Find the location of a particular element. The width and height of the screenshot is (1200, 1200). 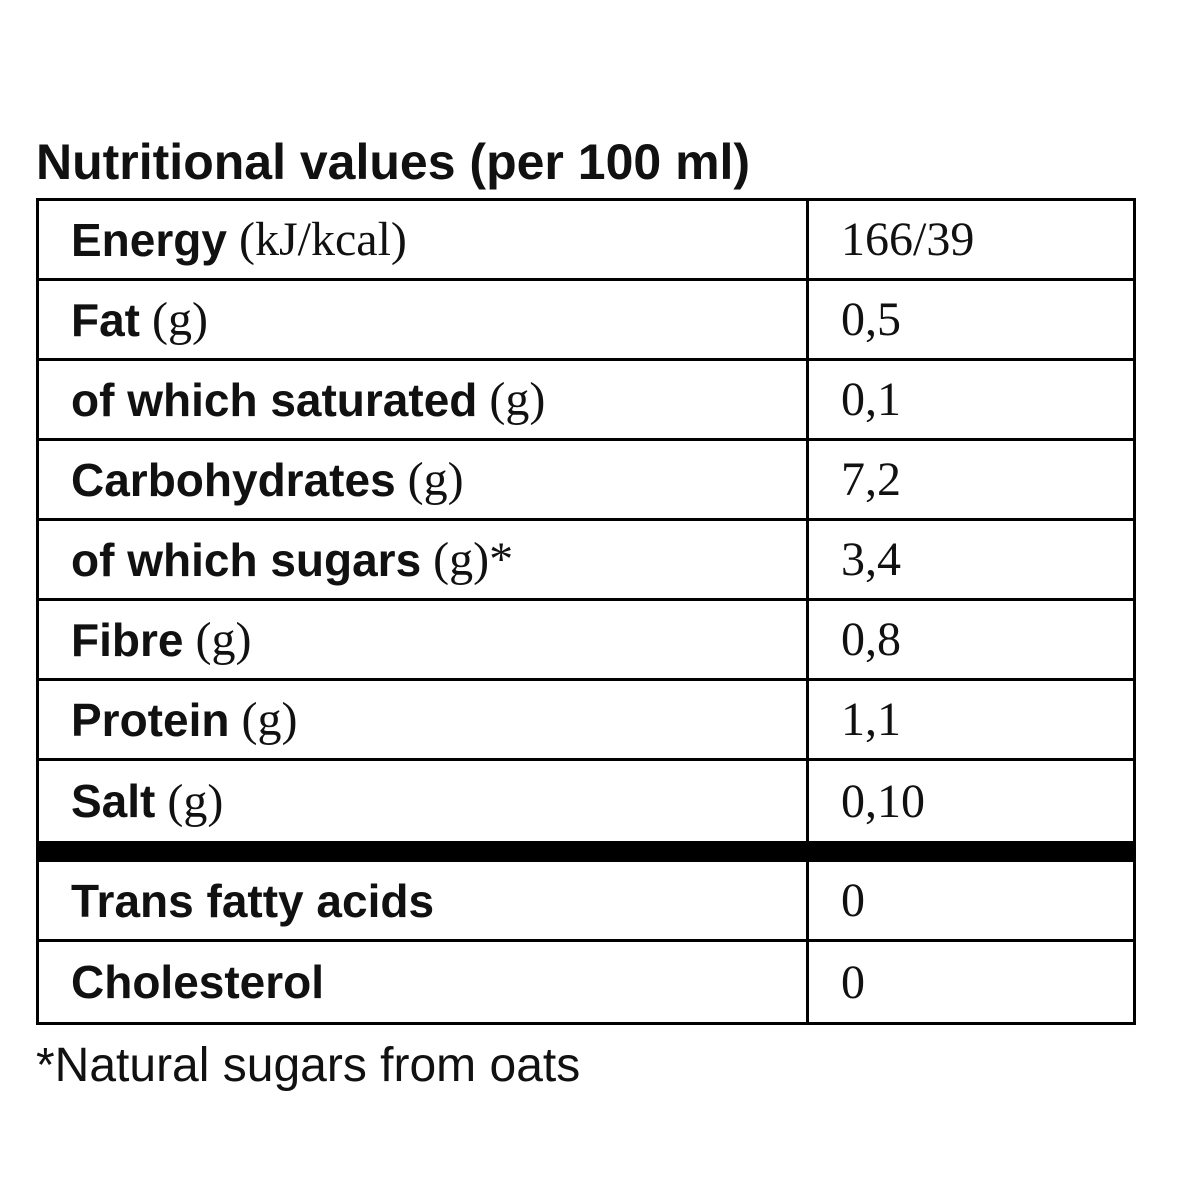

table-row-salt: Salt (g) 0,10 is located at coordinates (586, 801).